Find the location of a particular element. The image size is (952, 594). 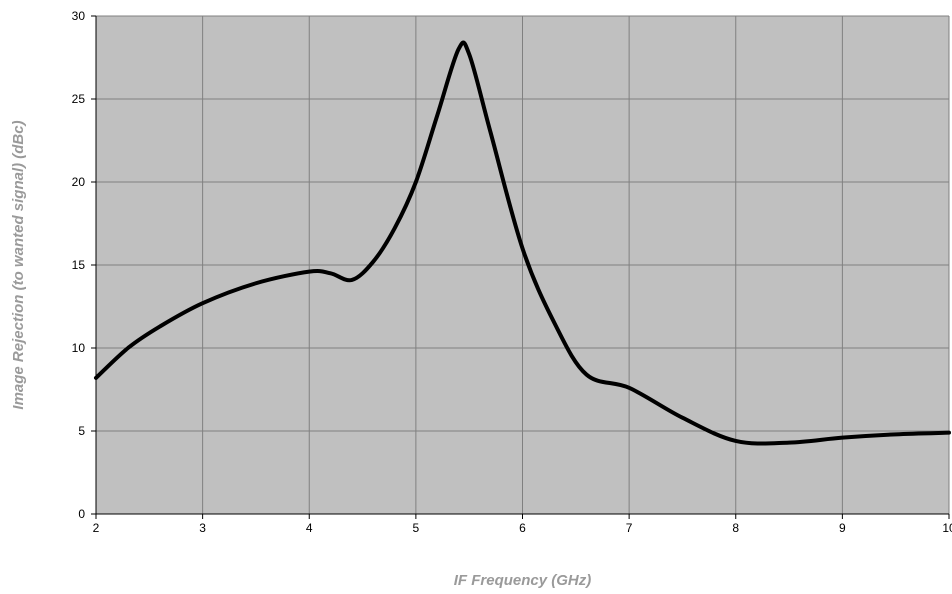

y-tick-label: 10 is located at coordinates (79, 348).